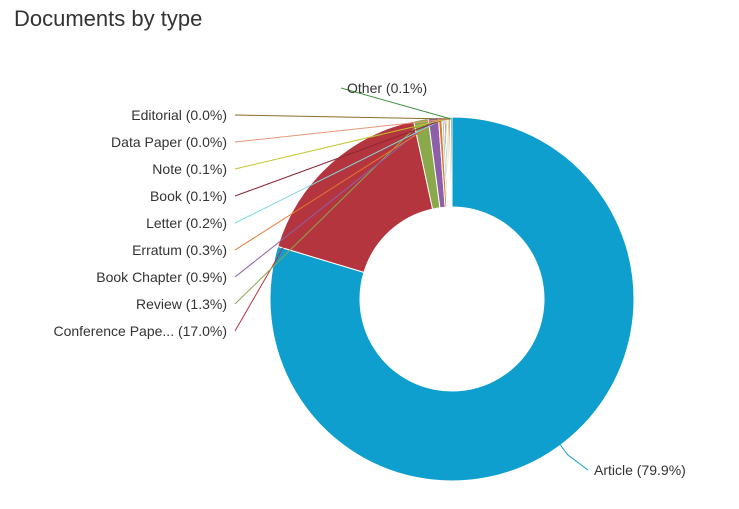 The image size is (739, 509). Describe the element at coordinates (161, 277) in the screenshot. I see `label-book-chapter: Book Chapter (0.9%)` at that location.